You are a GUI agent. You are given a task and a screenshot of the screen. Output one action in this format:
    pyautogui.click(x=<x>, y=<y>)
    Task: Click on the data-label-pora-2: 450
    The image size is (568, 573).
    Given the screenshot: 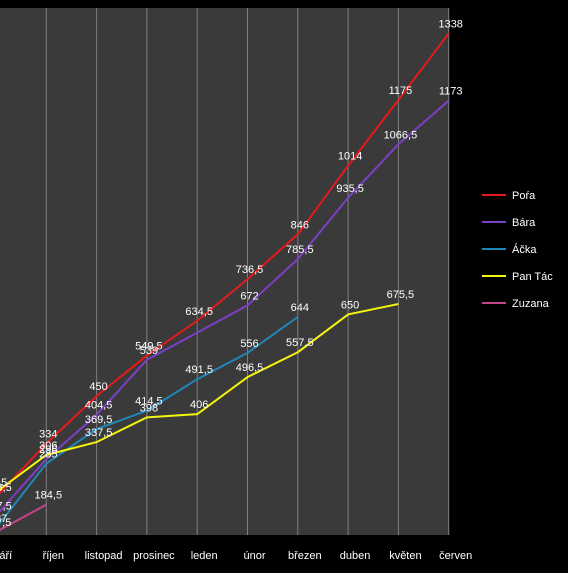 What is the action you would take?
    pyautogui.click(x=98, y=387)
    